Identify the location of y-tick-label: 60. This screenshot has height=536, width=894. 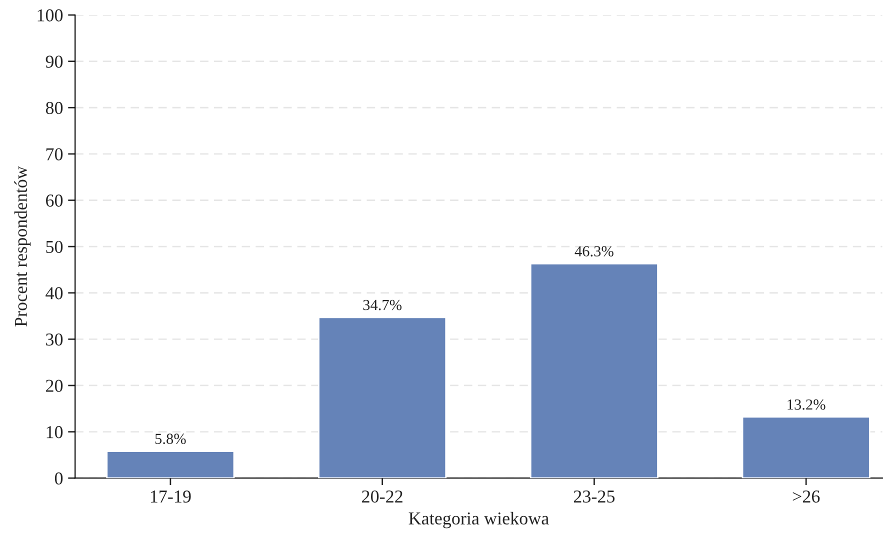
(54, 200).